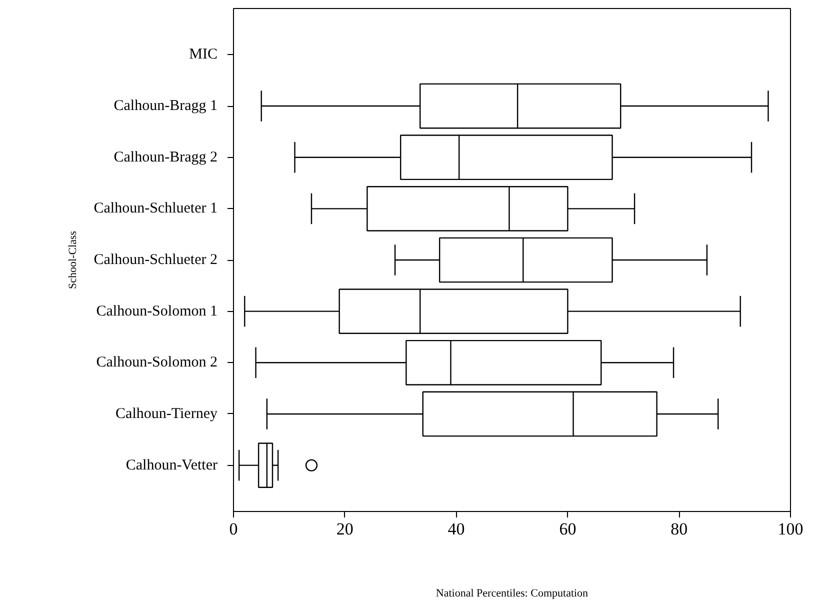  Describe the element at coordinates (166, 157) in the screenshot. I see `y-tick-label: Calhoun-Bragg 2` at that location.